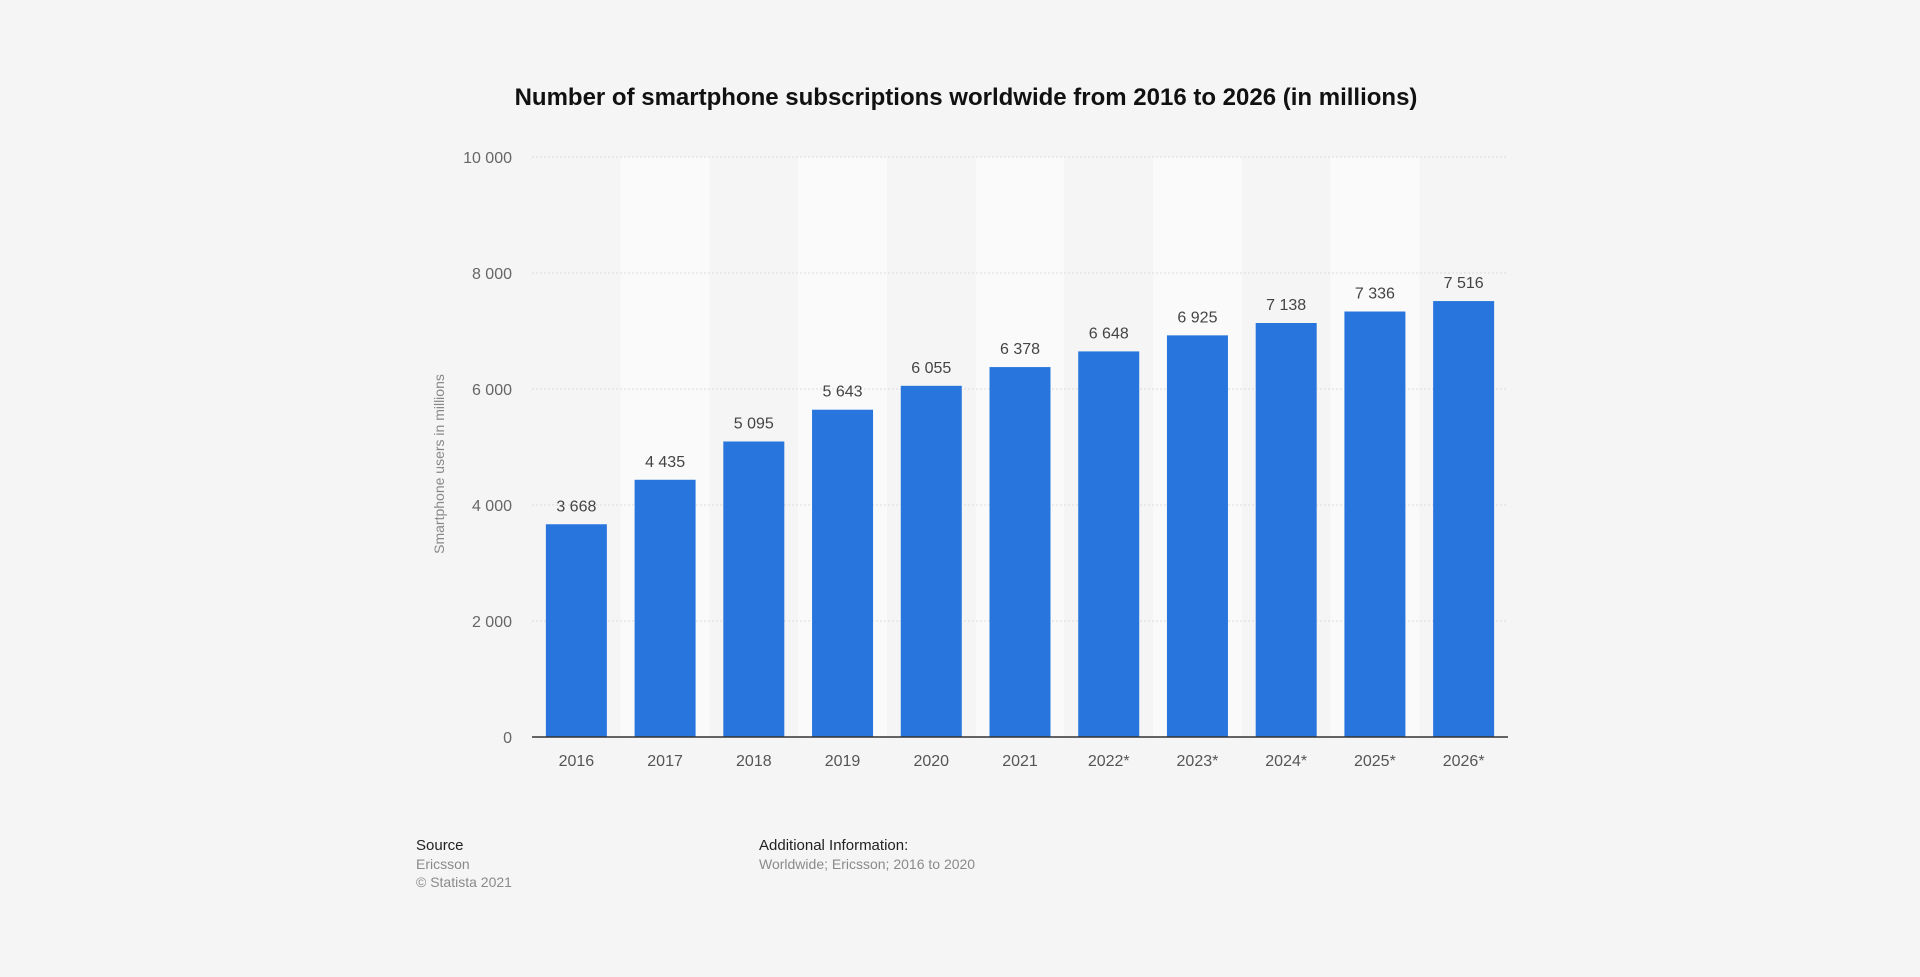 This screenshot has width=1920, height=977. What do you see at coordinates (1375, 524) in the screenshot?
I see `bar-2025` at bounding box center [1375, 524].